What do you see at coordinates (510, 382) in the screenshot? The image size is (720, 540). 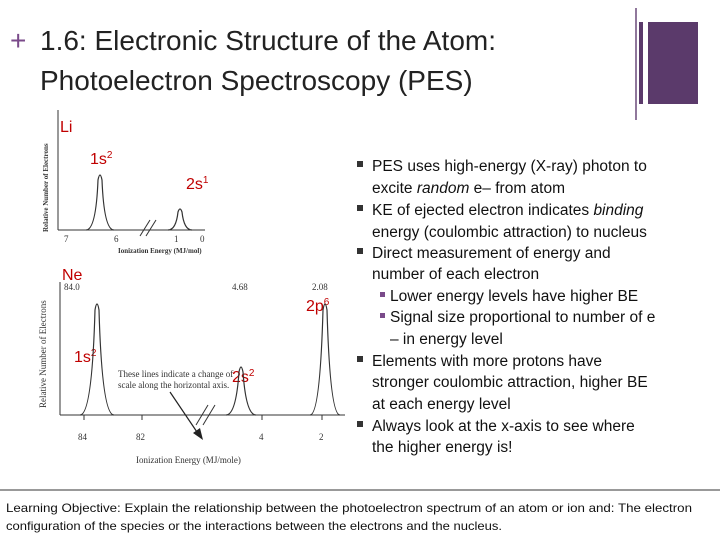 I see `bullet-text: stronger coulombic attraction, higher BE` at bounding box center [510, 382].